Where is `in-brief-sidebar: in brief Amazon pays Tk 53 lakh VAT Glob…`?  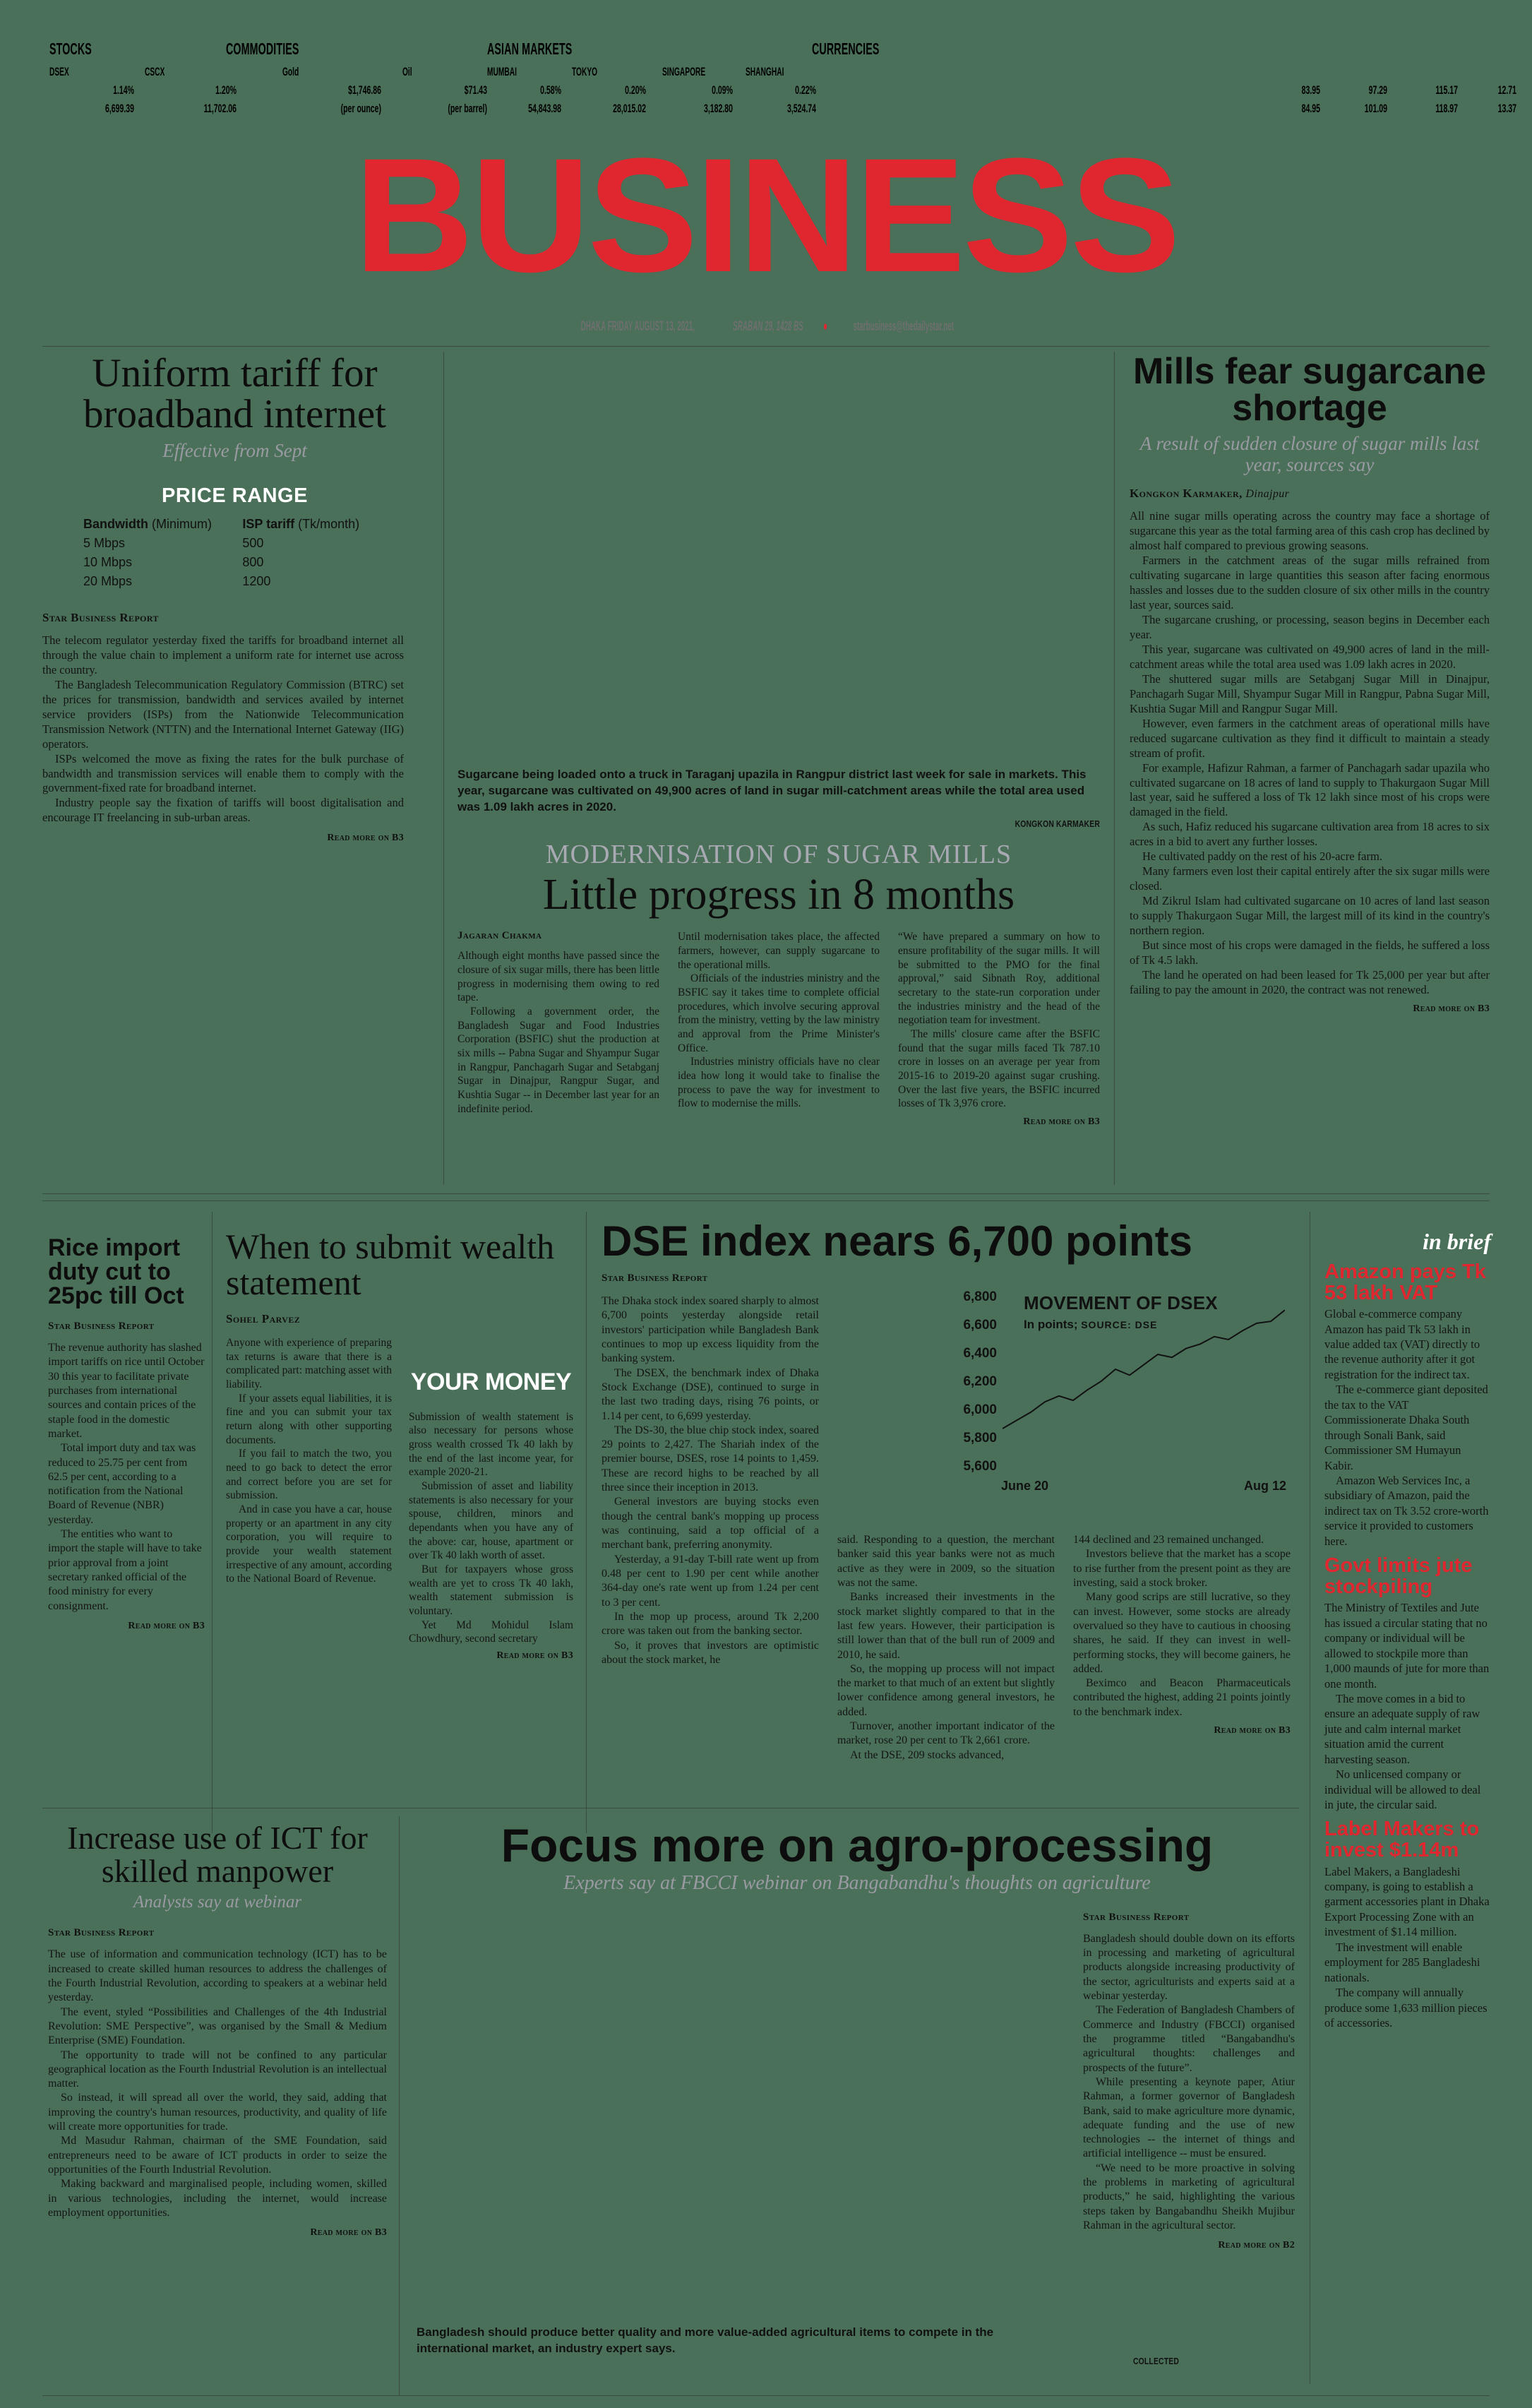
in-brief-sidebar: in brief Amazon pays Tk 53 lakh VAT Glob… is located at coordinates (1407, 1629).